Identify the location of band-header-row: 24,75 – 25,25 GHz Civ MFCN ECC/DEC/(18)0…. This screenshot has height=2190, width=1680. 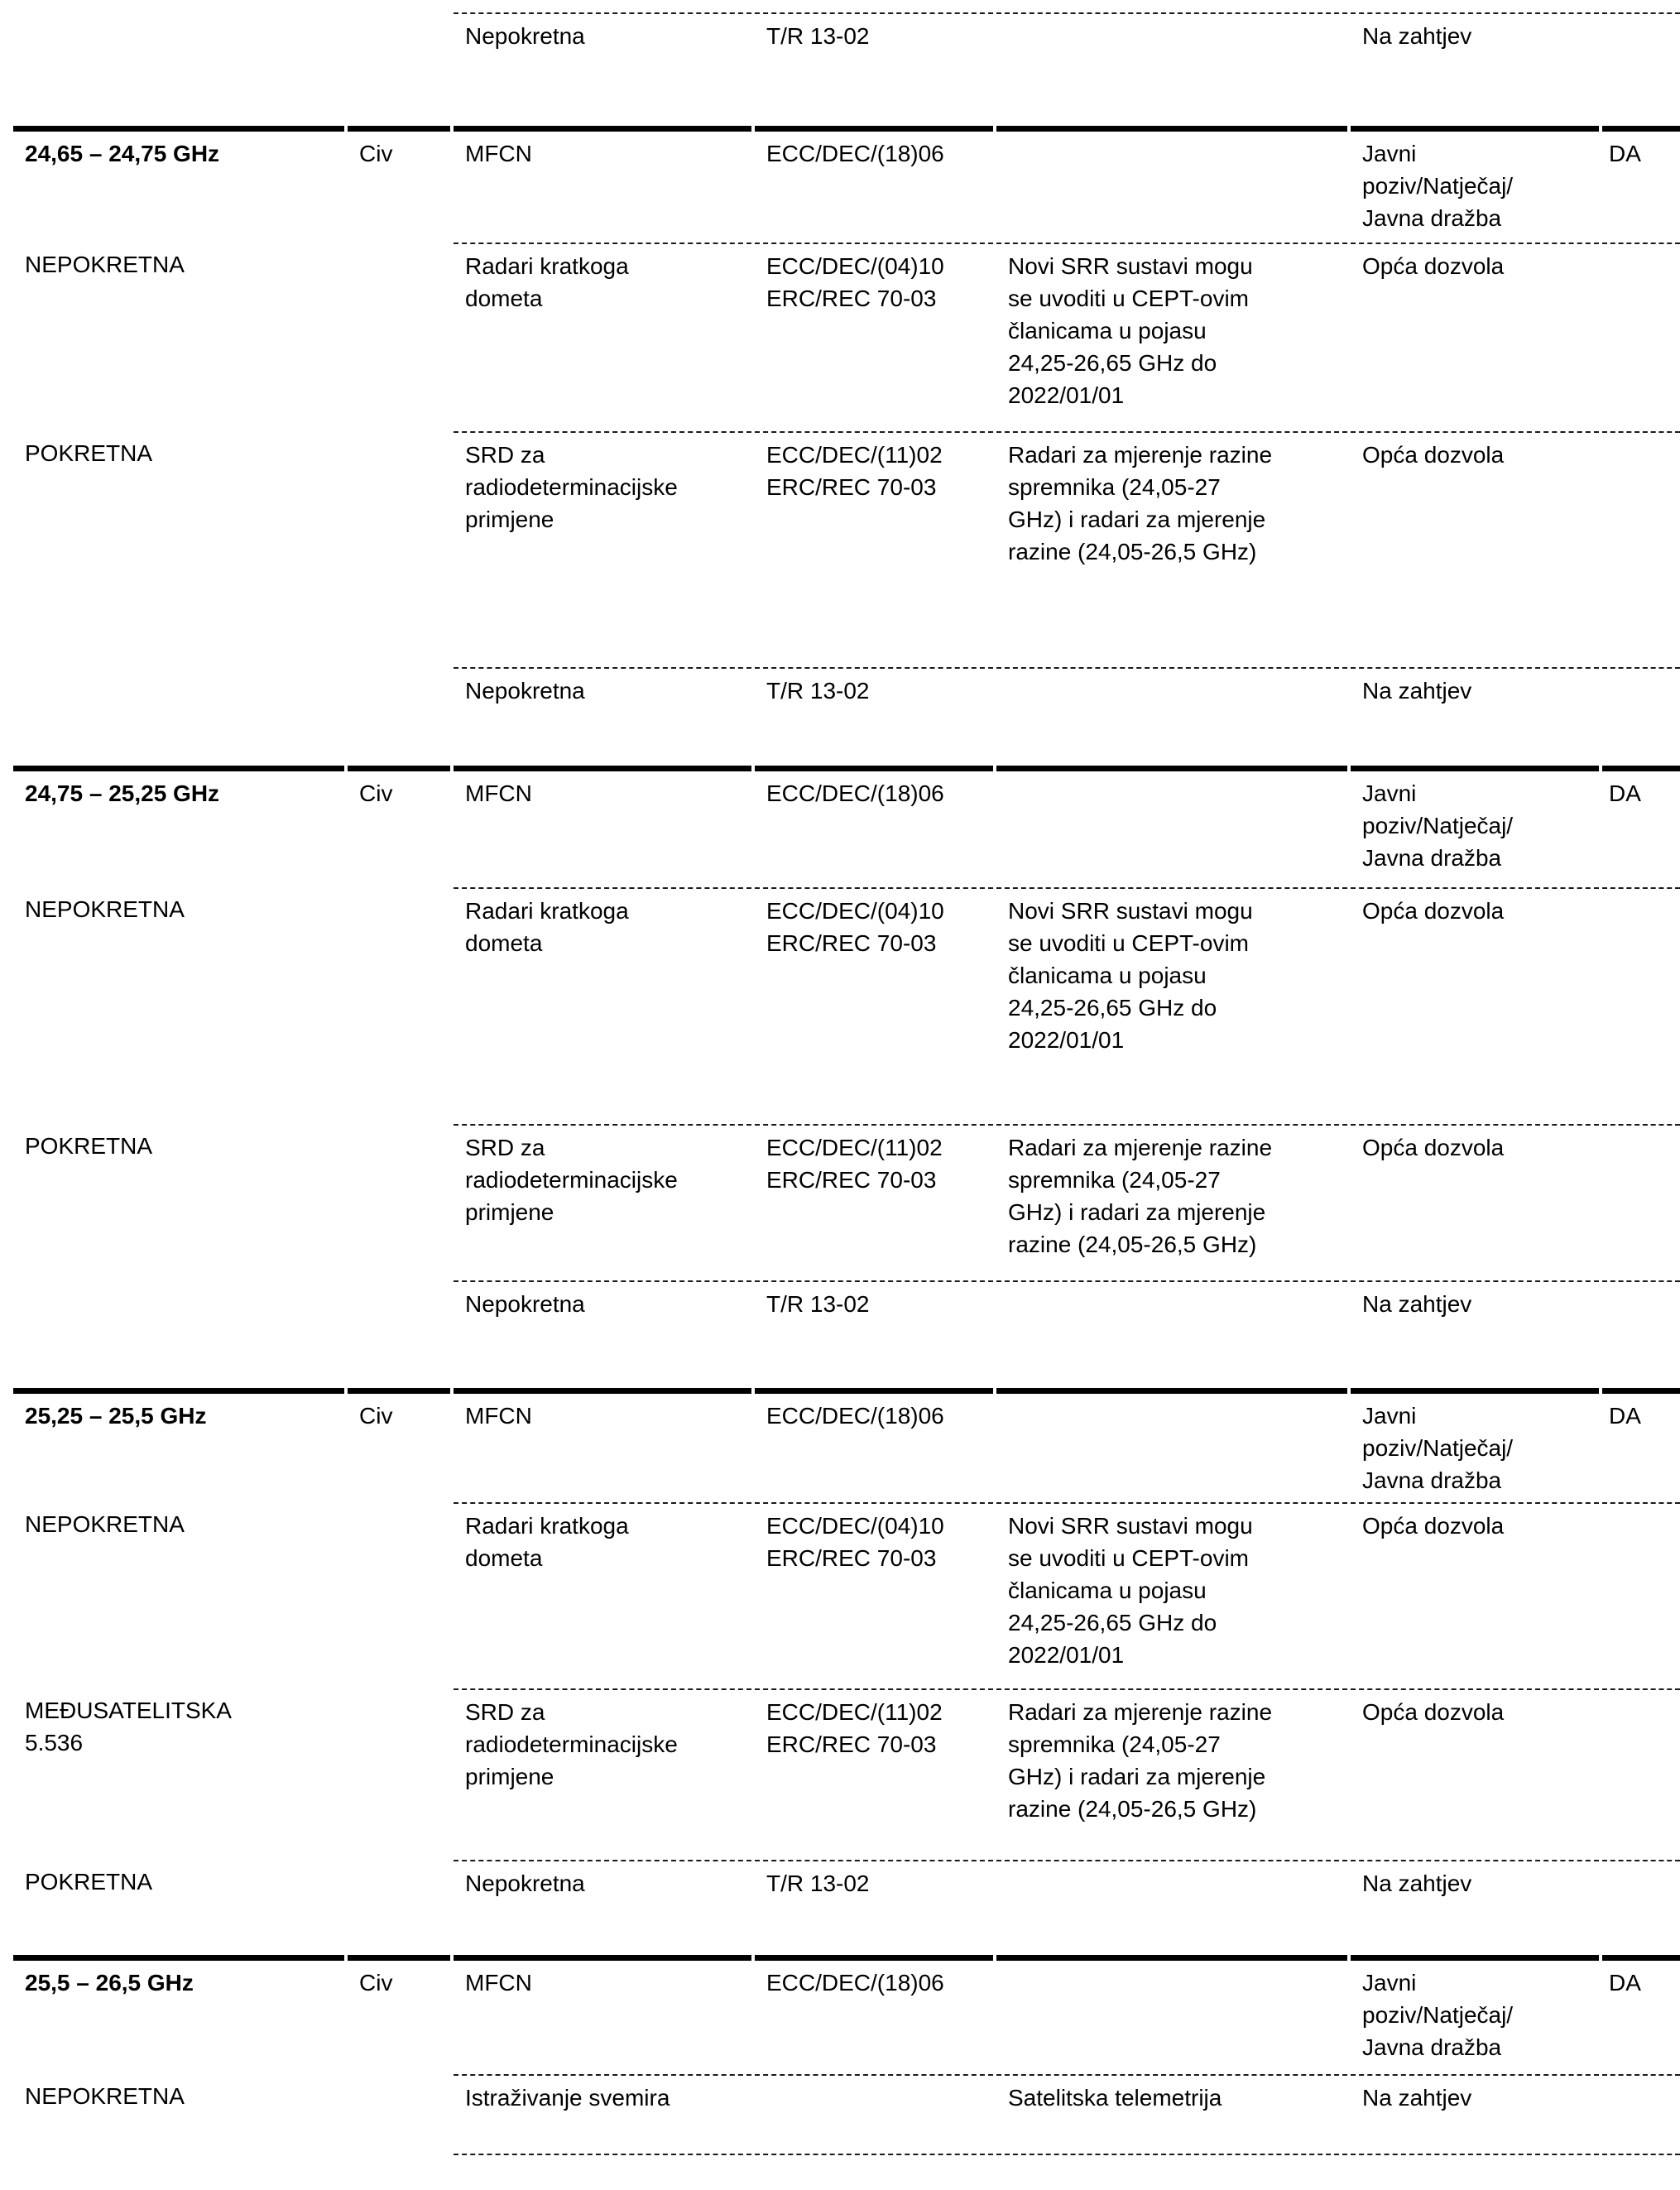
(846, 826).